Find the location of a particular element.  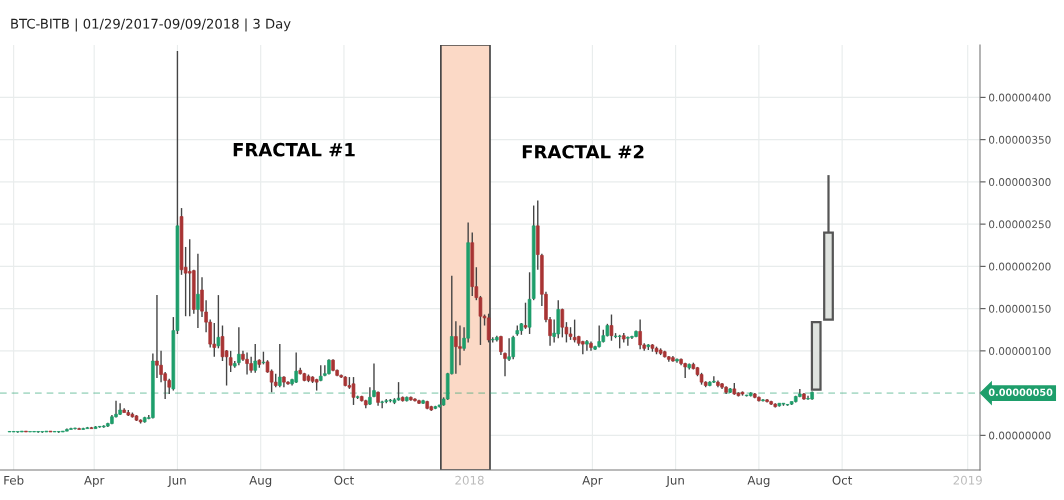

y-tick-label: 0.00000200 is located at coordinates (1020, 266).